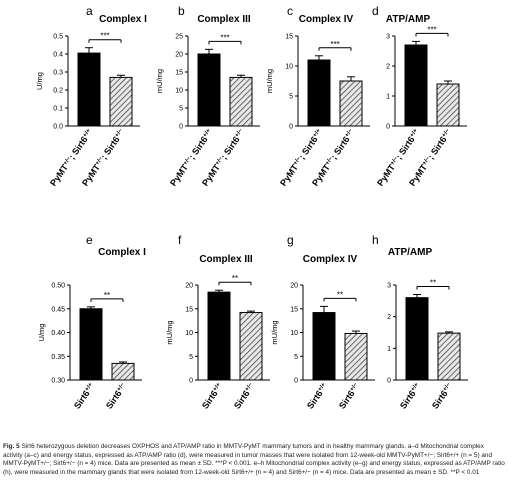 The image size is (508, 495). What do you see at coordinates (389, 349) in the screenshot?
I see `panel-h-ytick-label-1: 1` at bounding box center [389, 349].